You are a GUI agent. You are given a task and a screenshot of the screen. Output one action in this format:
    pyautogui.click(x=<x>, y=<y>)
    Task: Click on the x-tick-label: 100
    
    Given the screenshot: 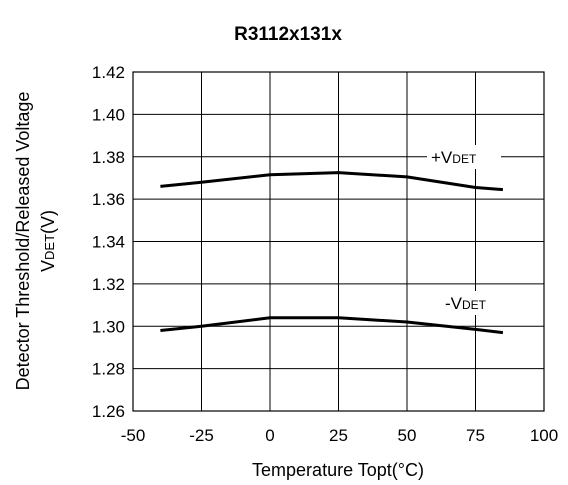 What is the action you would take?
    pyautogui.click(x=544, y=435)
    